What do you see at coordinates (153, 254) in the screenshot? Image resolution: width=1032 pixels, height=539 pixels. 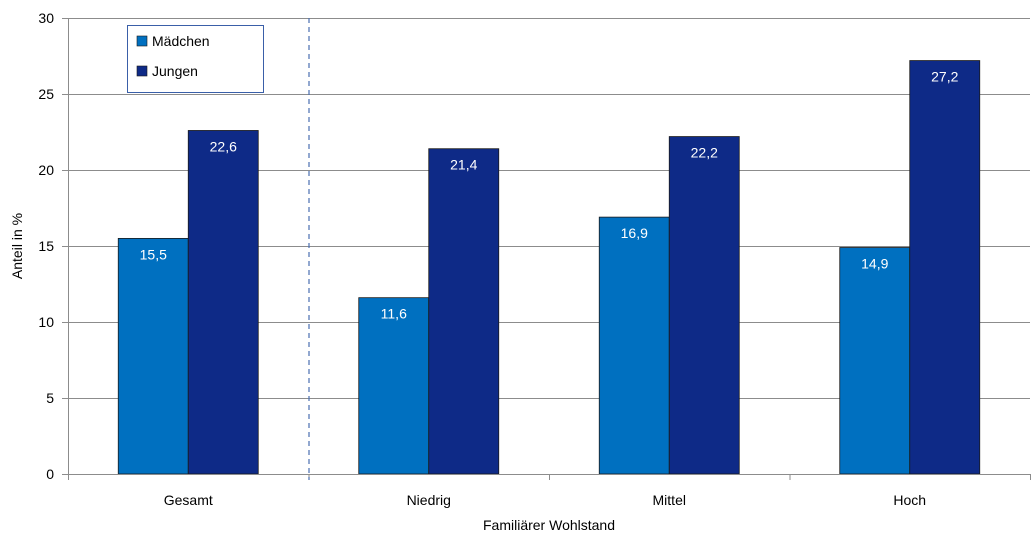 I see `data-label-maedchen-gesamt: 15,5` at bounding box center [153, 254].